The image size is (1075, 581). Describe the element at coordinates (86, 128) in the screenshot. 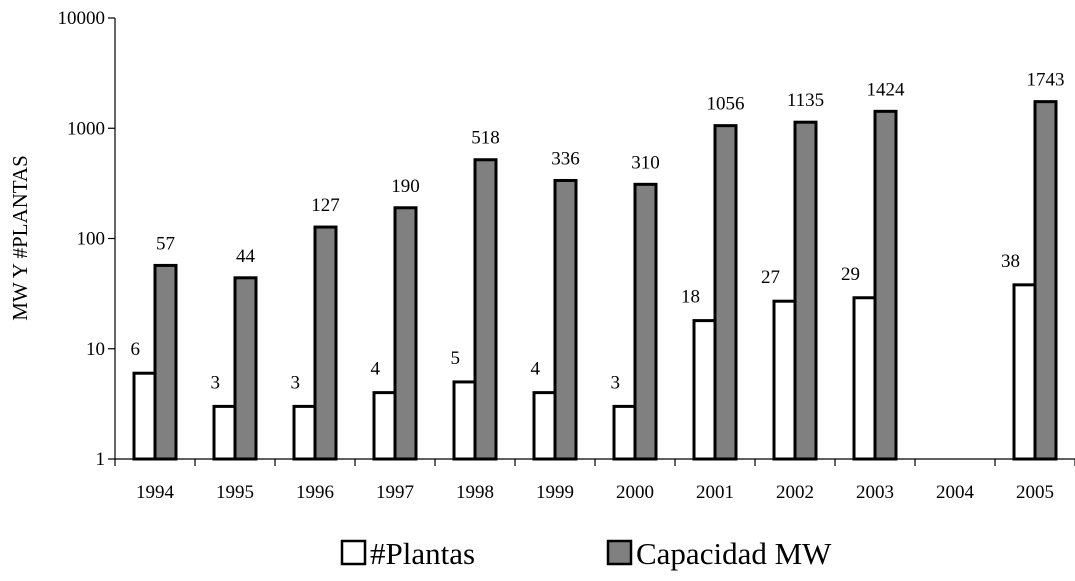

I see `y-tick-label: 1000` at that location.